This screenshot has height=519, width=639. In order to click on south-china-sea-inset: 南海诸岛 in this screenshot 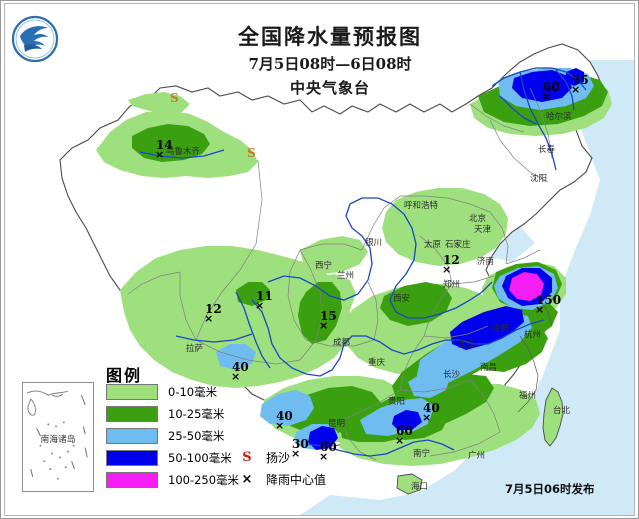, I will do `click(58, 437)`.